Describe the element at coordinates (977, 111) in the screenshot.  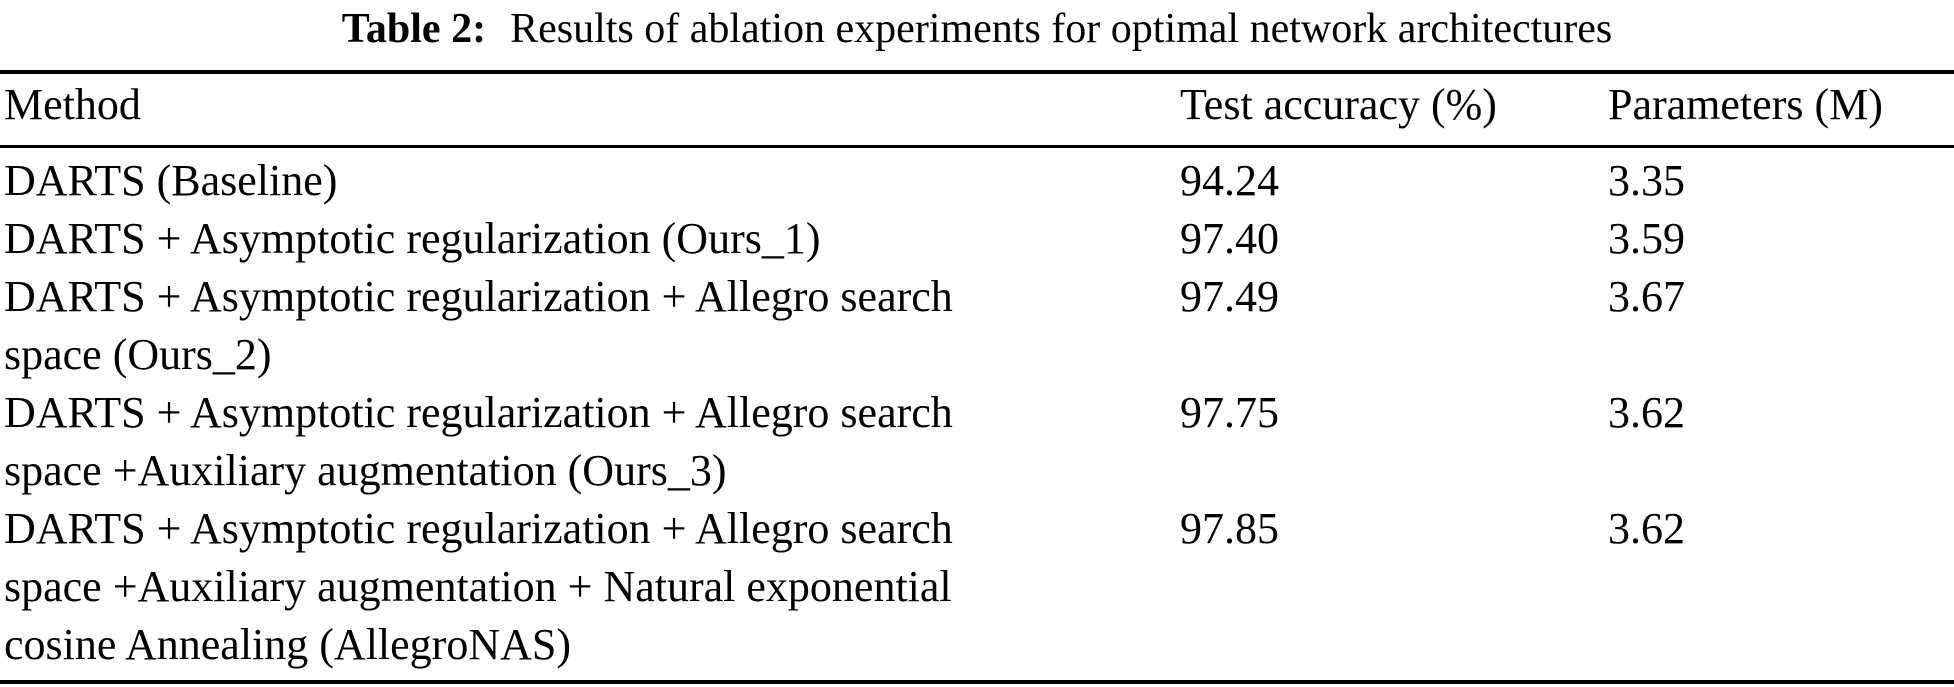
I see `table-header-row: Method Test accuracy (%) Parameters (M)` at that location.